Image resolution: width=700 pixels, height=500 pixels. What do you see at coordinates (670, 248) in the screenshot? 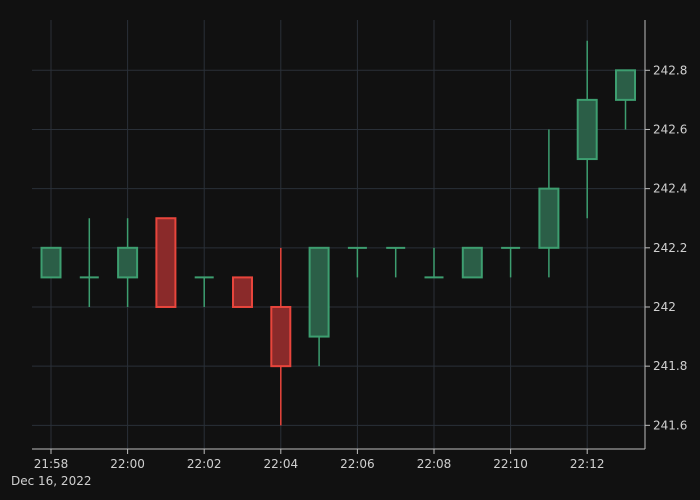
I see `y-tick-label: 242.2` at bounding box center [670, 248].